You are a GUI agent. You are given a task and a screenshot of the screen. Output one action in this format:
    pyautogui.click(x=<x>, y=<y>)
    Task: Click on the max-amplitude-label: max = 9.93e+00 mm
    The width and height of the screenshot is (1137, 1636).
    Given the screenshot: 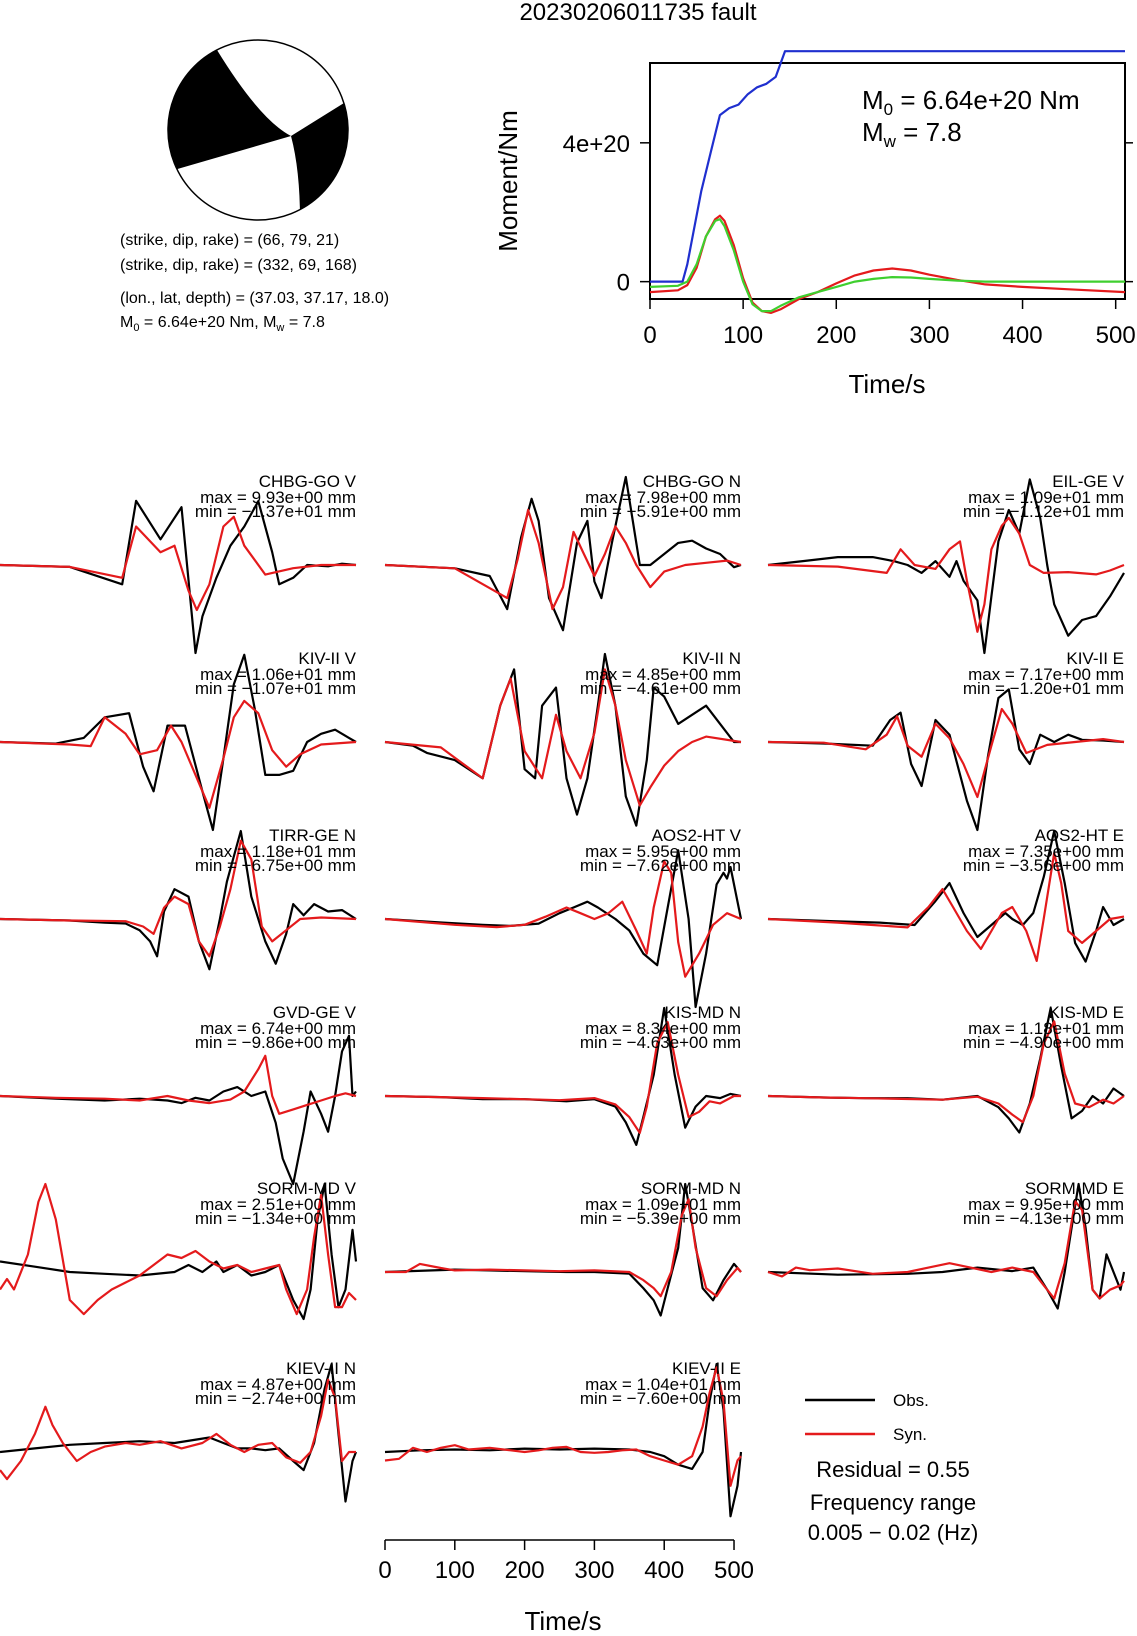 What is the action you would take?
    pyautogui.click(x=278, y=497)
    